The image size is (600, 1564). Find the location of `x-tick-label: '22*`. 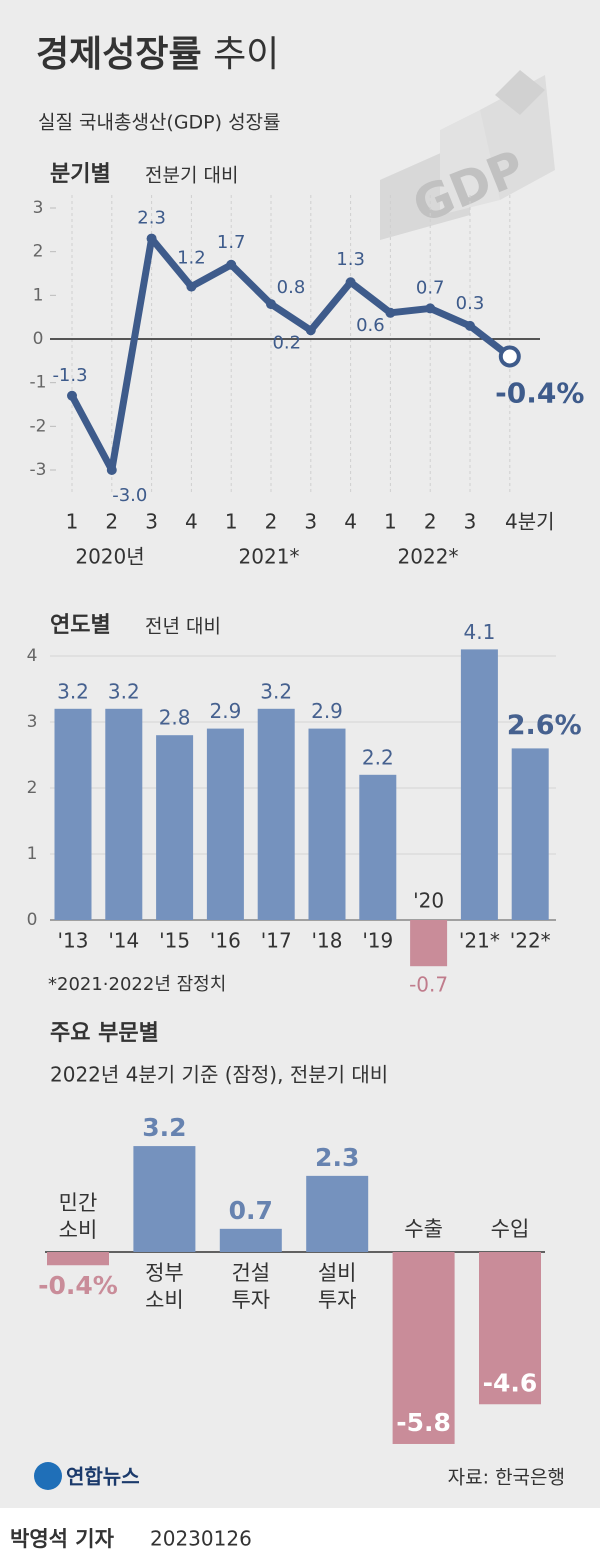

x-tick-label: '22* is located at coordinates (530, 941).